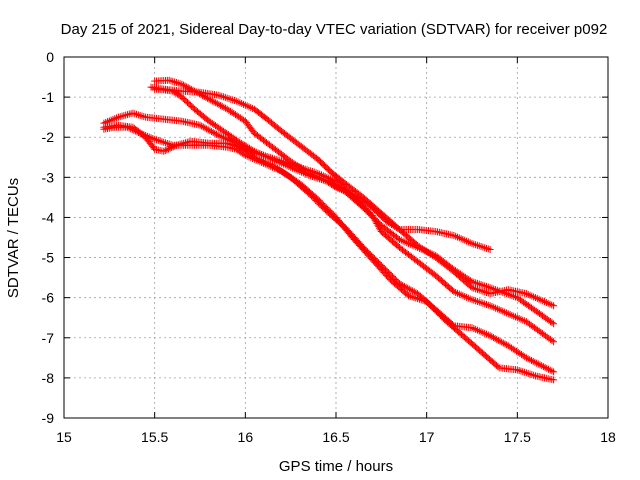 The width and height of the screenshot is (640, 480). Describe the element at coordinates (154, 437) in the screenshot. I see `x-tick-label: 15.5` at that location.